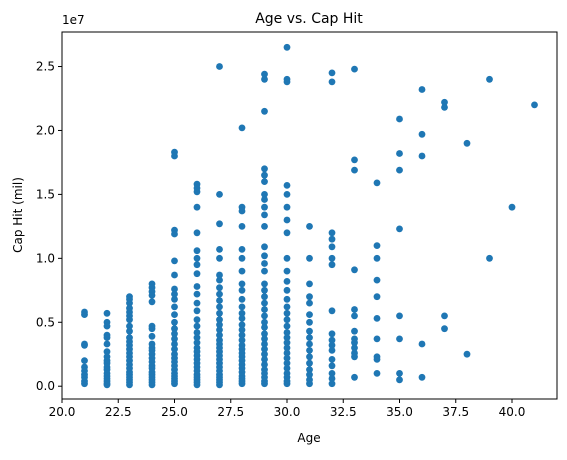 The image size is (567, 460). Describe the element at coordinates (73, 20) in the screenshot. I see `y-offset-label: 1e7` at that location.